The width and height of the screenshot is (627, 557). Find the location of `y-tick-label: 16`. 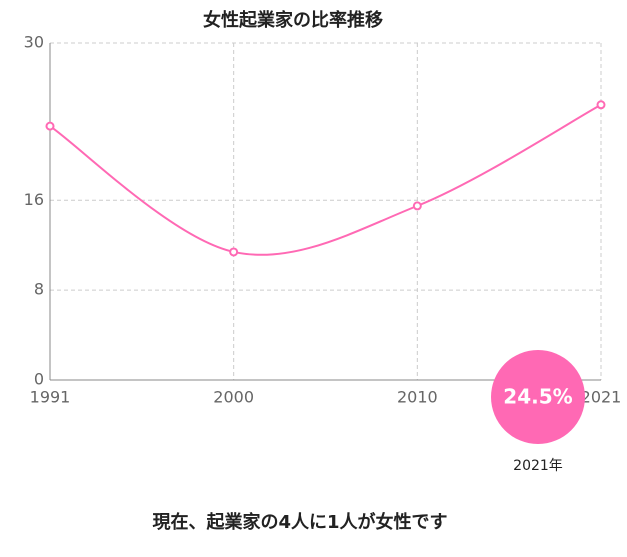

y-tick-label: 16 is located at coordinates (34, 199).